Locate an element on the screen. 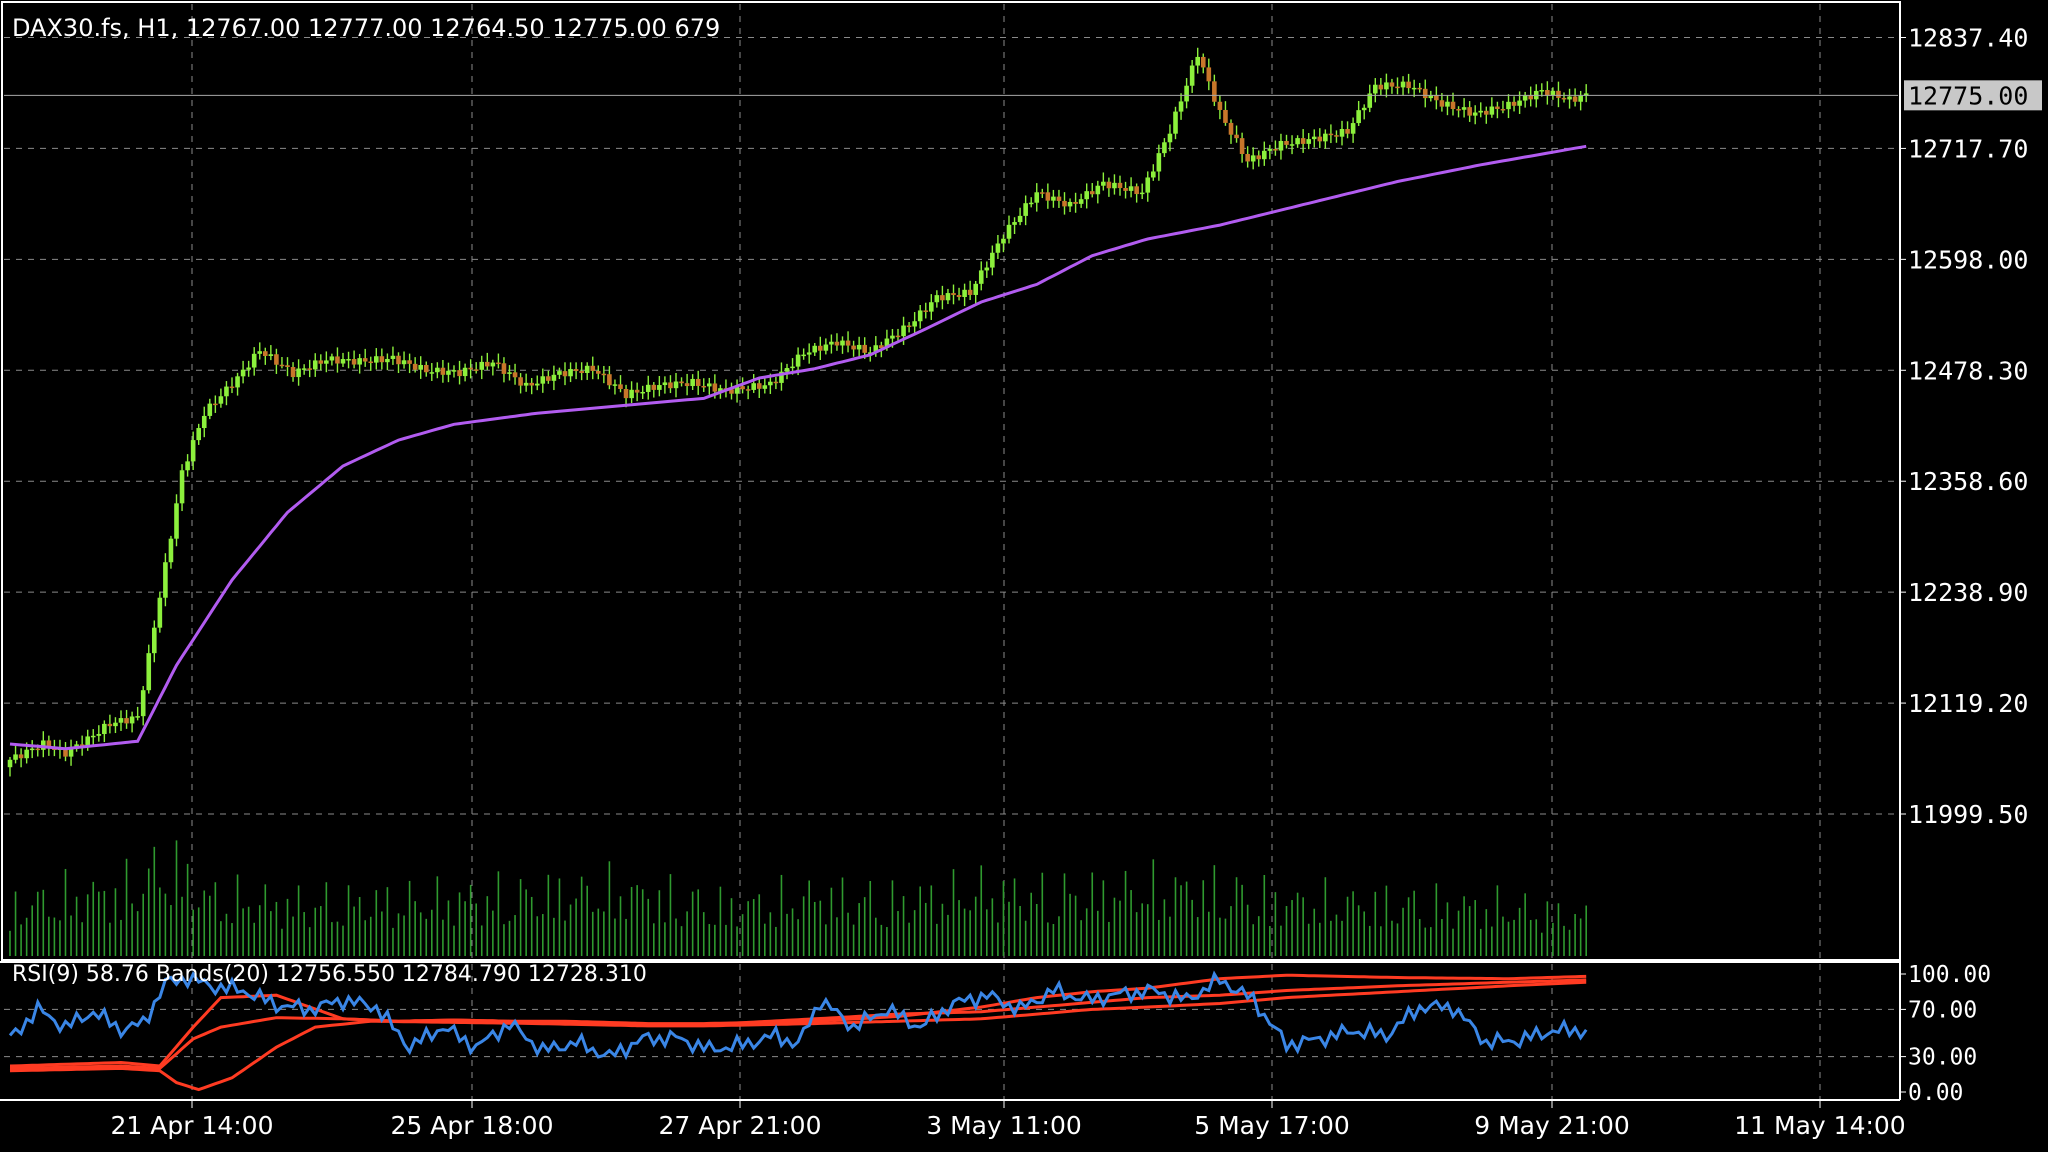  price-tick-label: 12598.00 is located at coordinates (1968, 259).